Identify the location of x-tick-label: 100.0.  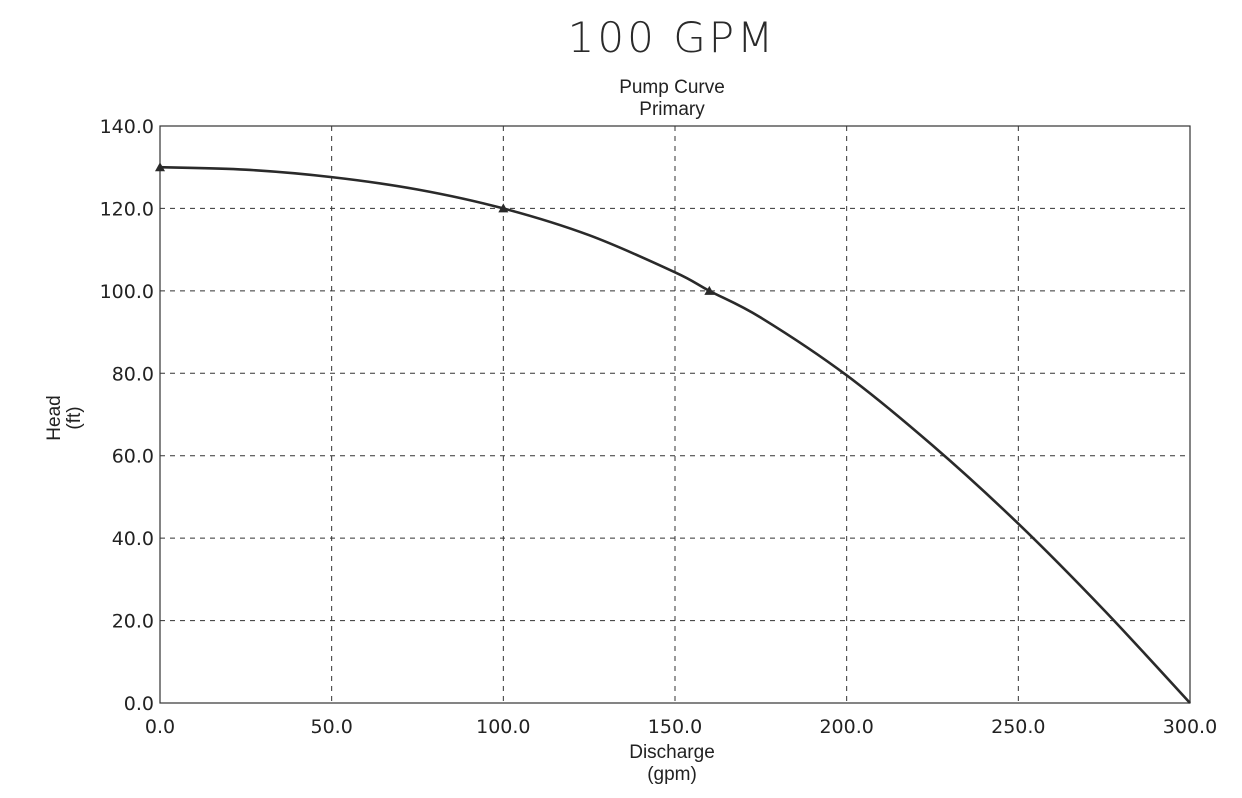
(503, 727).